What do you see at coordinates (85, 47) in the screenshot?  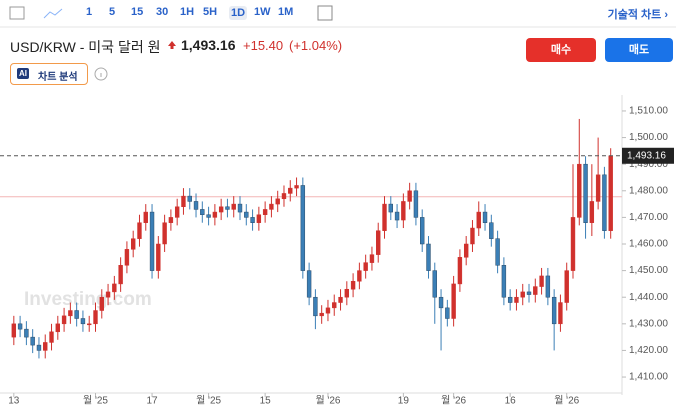 I see `symbol: USD/KRW - 미국 달러 원` at bounding box center [85, 47].